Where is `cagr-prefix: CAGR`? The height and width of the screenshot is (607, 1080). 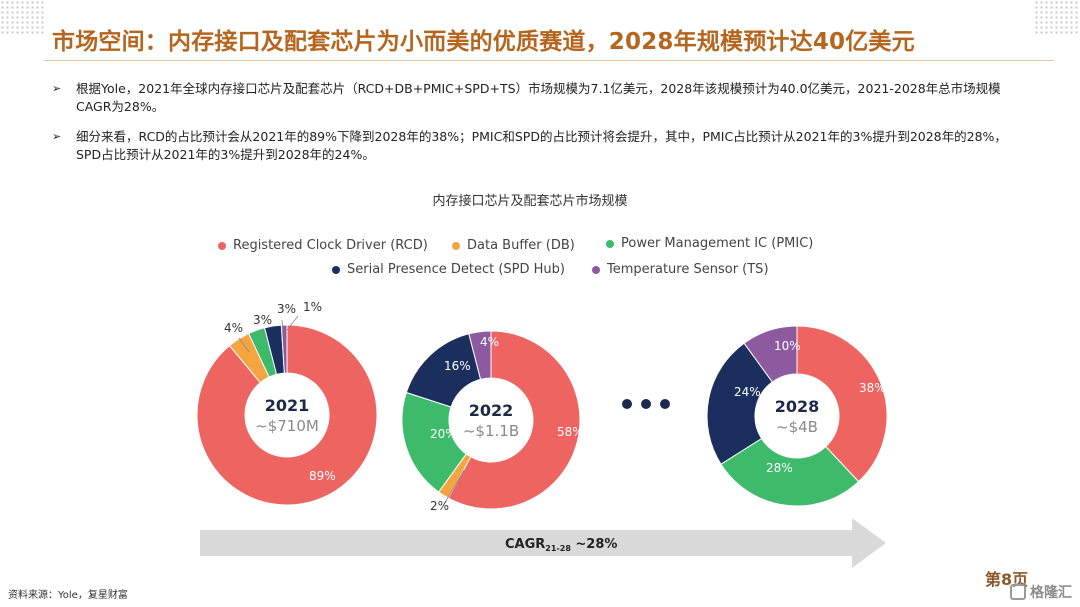
cagr-prefix: CAGR is located at coordinates (525, 544).